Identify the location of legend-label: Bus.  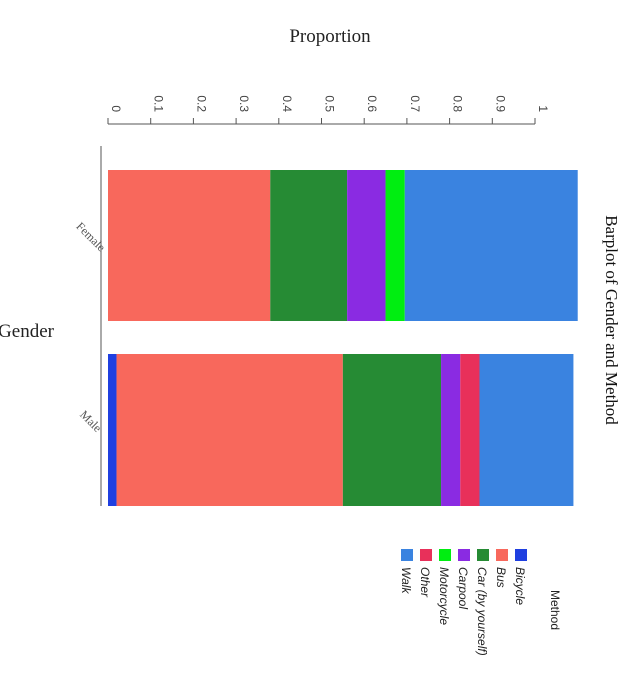
(501, 577).